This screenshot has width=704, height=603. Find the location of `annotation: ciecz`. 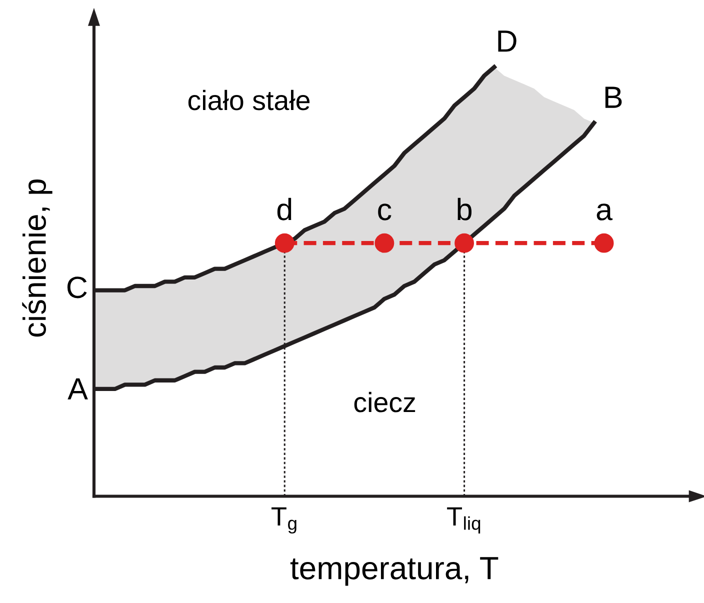

annotation: ciecz is located at coordinates (385, 402).